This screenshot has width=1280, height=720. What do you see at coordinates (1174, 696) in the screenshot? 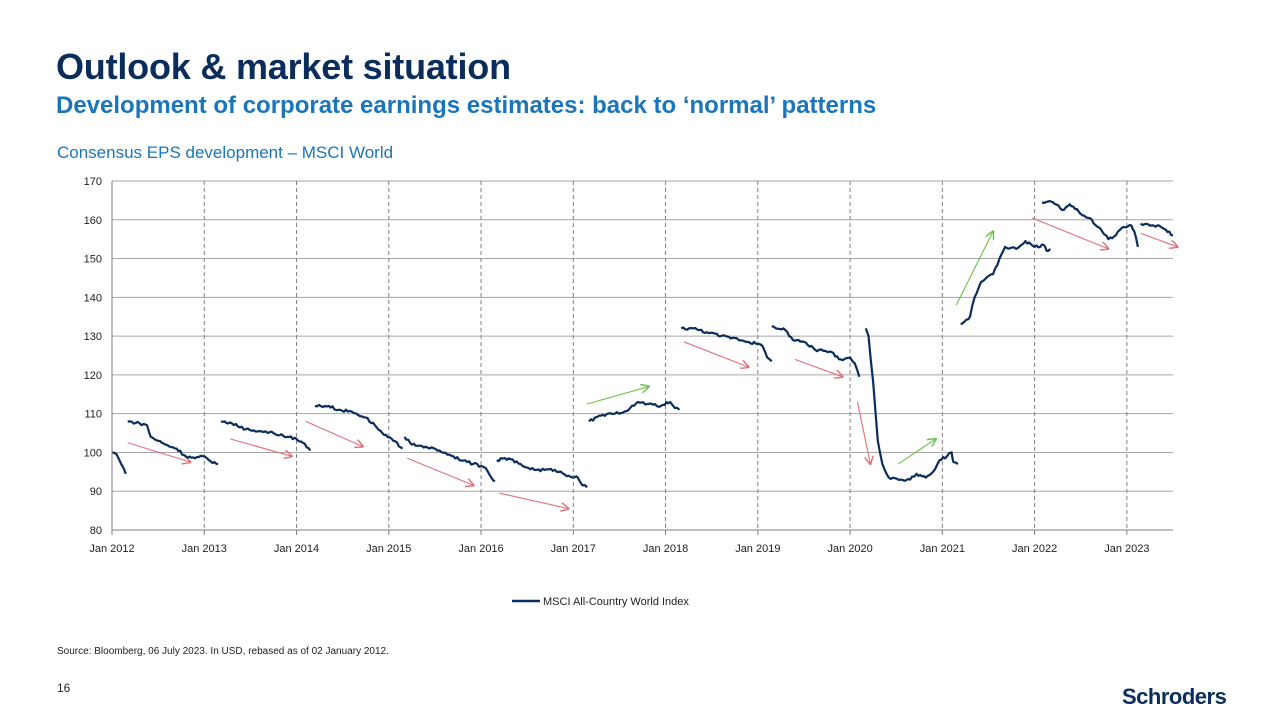
I see `schroders-logo: Schroders` at bounding box center [1174, 696].